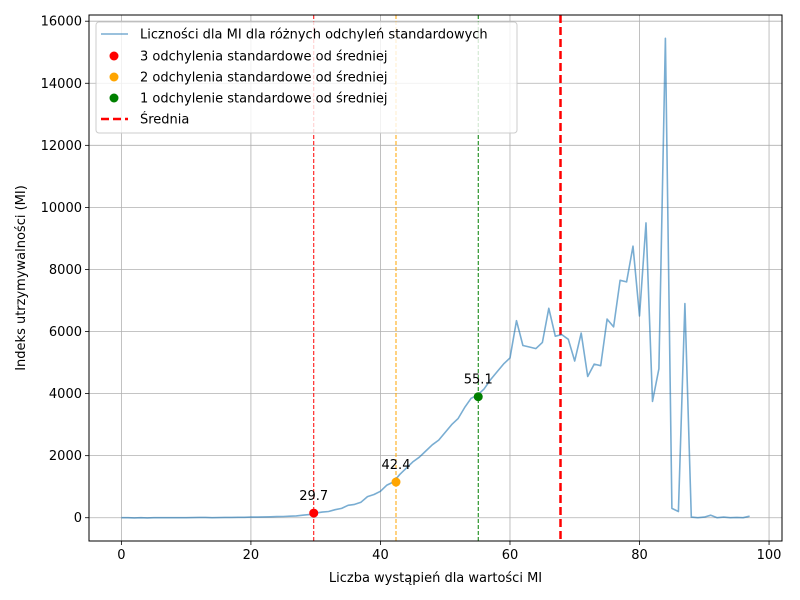  I want to click on y-tick-label: 0, so click(78, 518).